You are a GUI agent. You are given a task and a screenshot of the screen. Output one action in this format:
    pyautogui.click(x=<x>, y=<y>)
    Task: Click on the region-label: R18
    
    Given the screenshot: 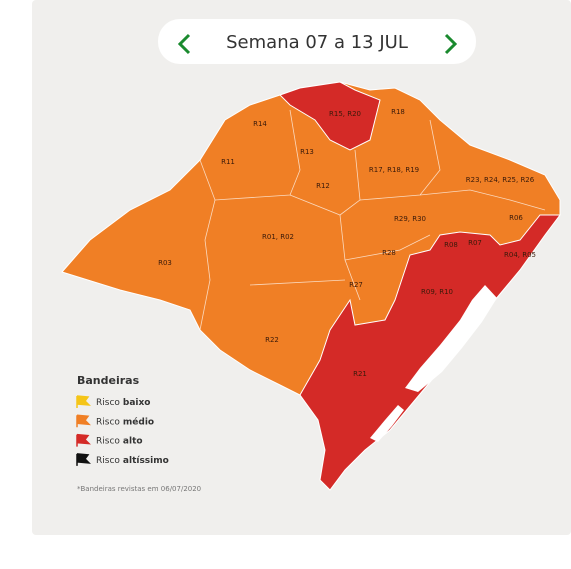 What is the action you would take?
    pyautogui.click(x=398, y=112)
    